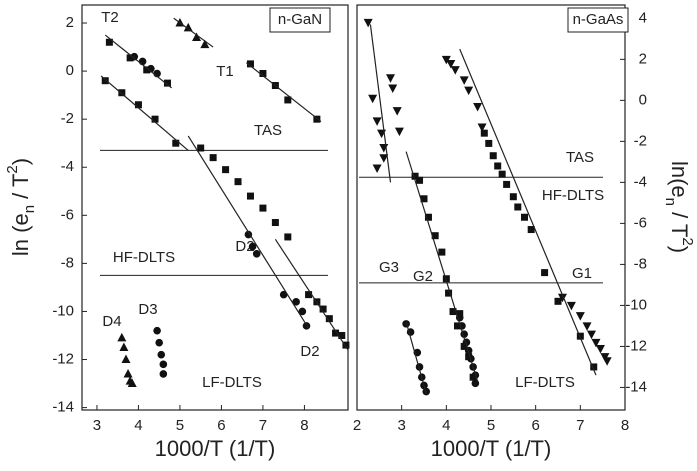 The height and width of the screenshot is (471, 697). I want to click on y-tick-label: -14, so click(636, 386).